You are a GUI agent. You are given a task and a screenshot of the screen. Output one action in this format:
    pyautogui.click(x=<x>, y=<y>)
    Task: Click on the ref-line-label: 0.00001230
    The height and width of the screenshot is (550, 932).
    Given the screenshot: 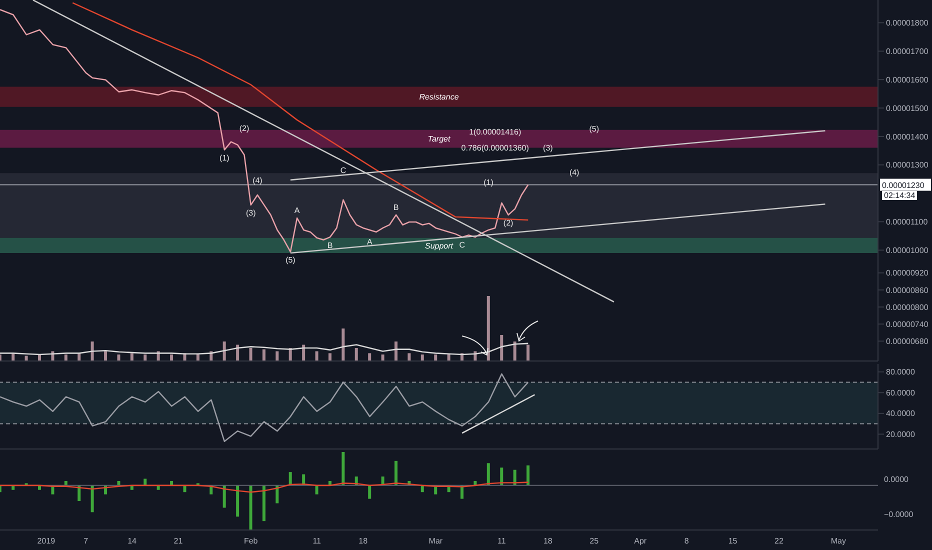 What is the action you would take?
    pyautogui.click(x=903, y=185)
    